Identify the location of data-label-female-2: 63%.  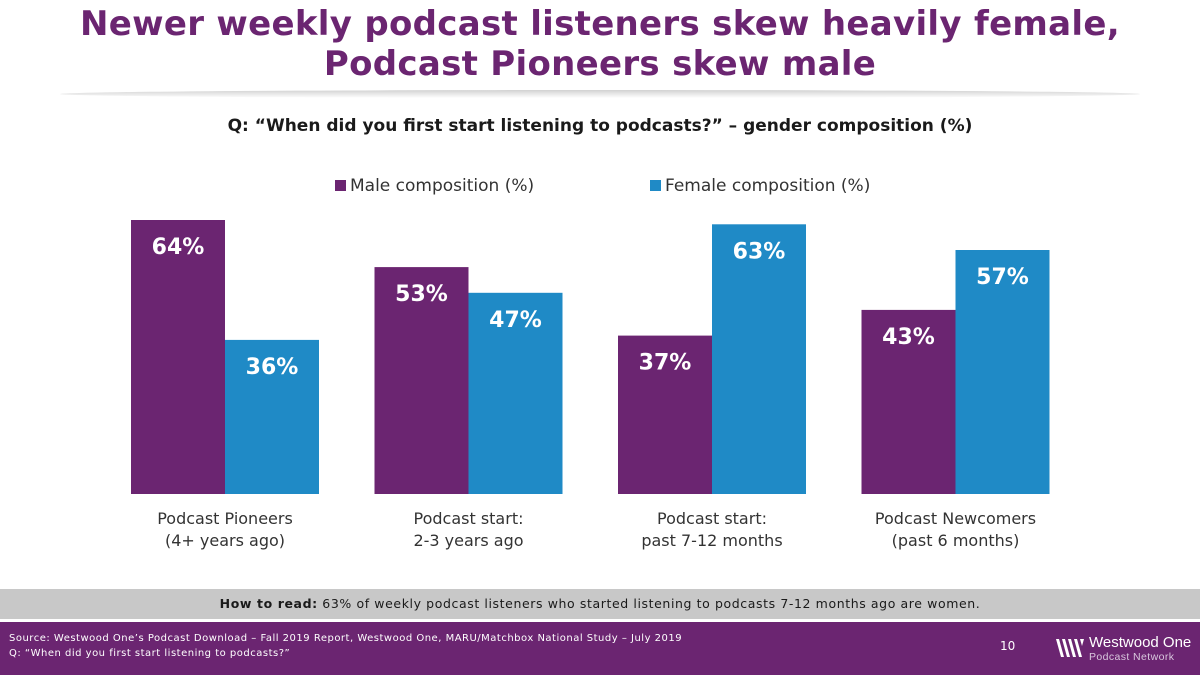
(759, 251).